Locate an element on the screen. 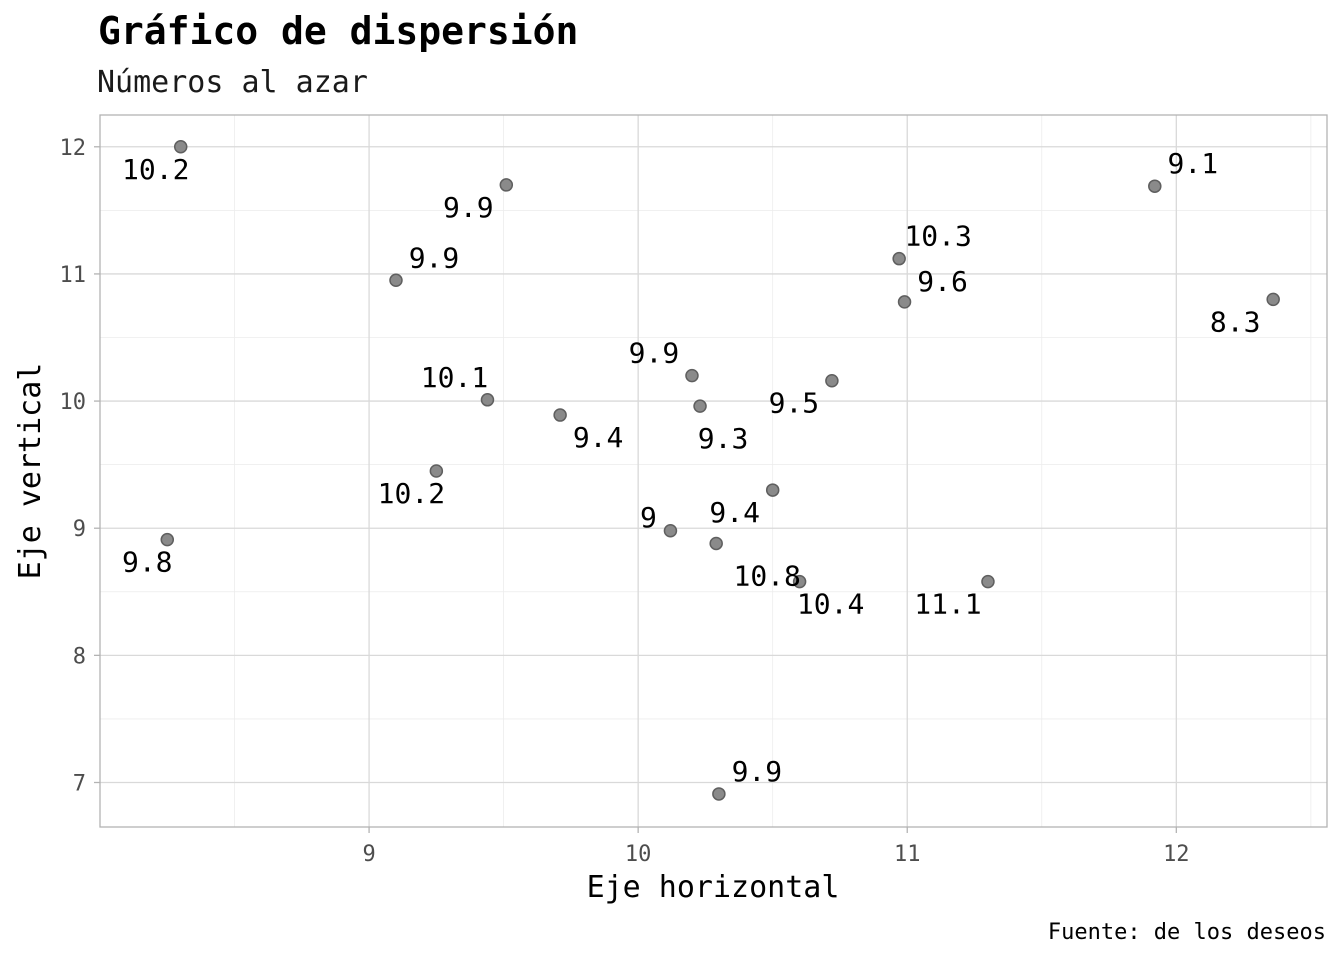 This screenshot has width=1344, height=960. data-point-label: 8.3 is located at coordinates (1235, 321).